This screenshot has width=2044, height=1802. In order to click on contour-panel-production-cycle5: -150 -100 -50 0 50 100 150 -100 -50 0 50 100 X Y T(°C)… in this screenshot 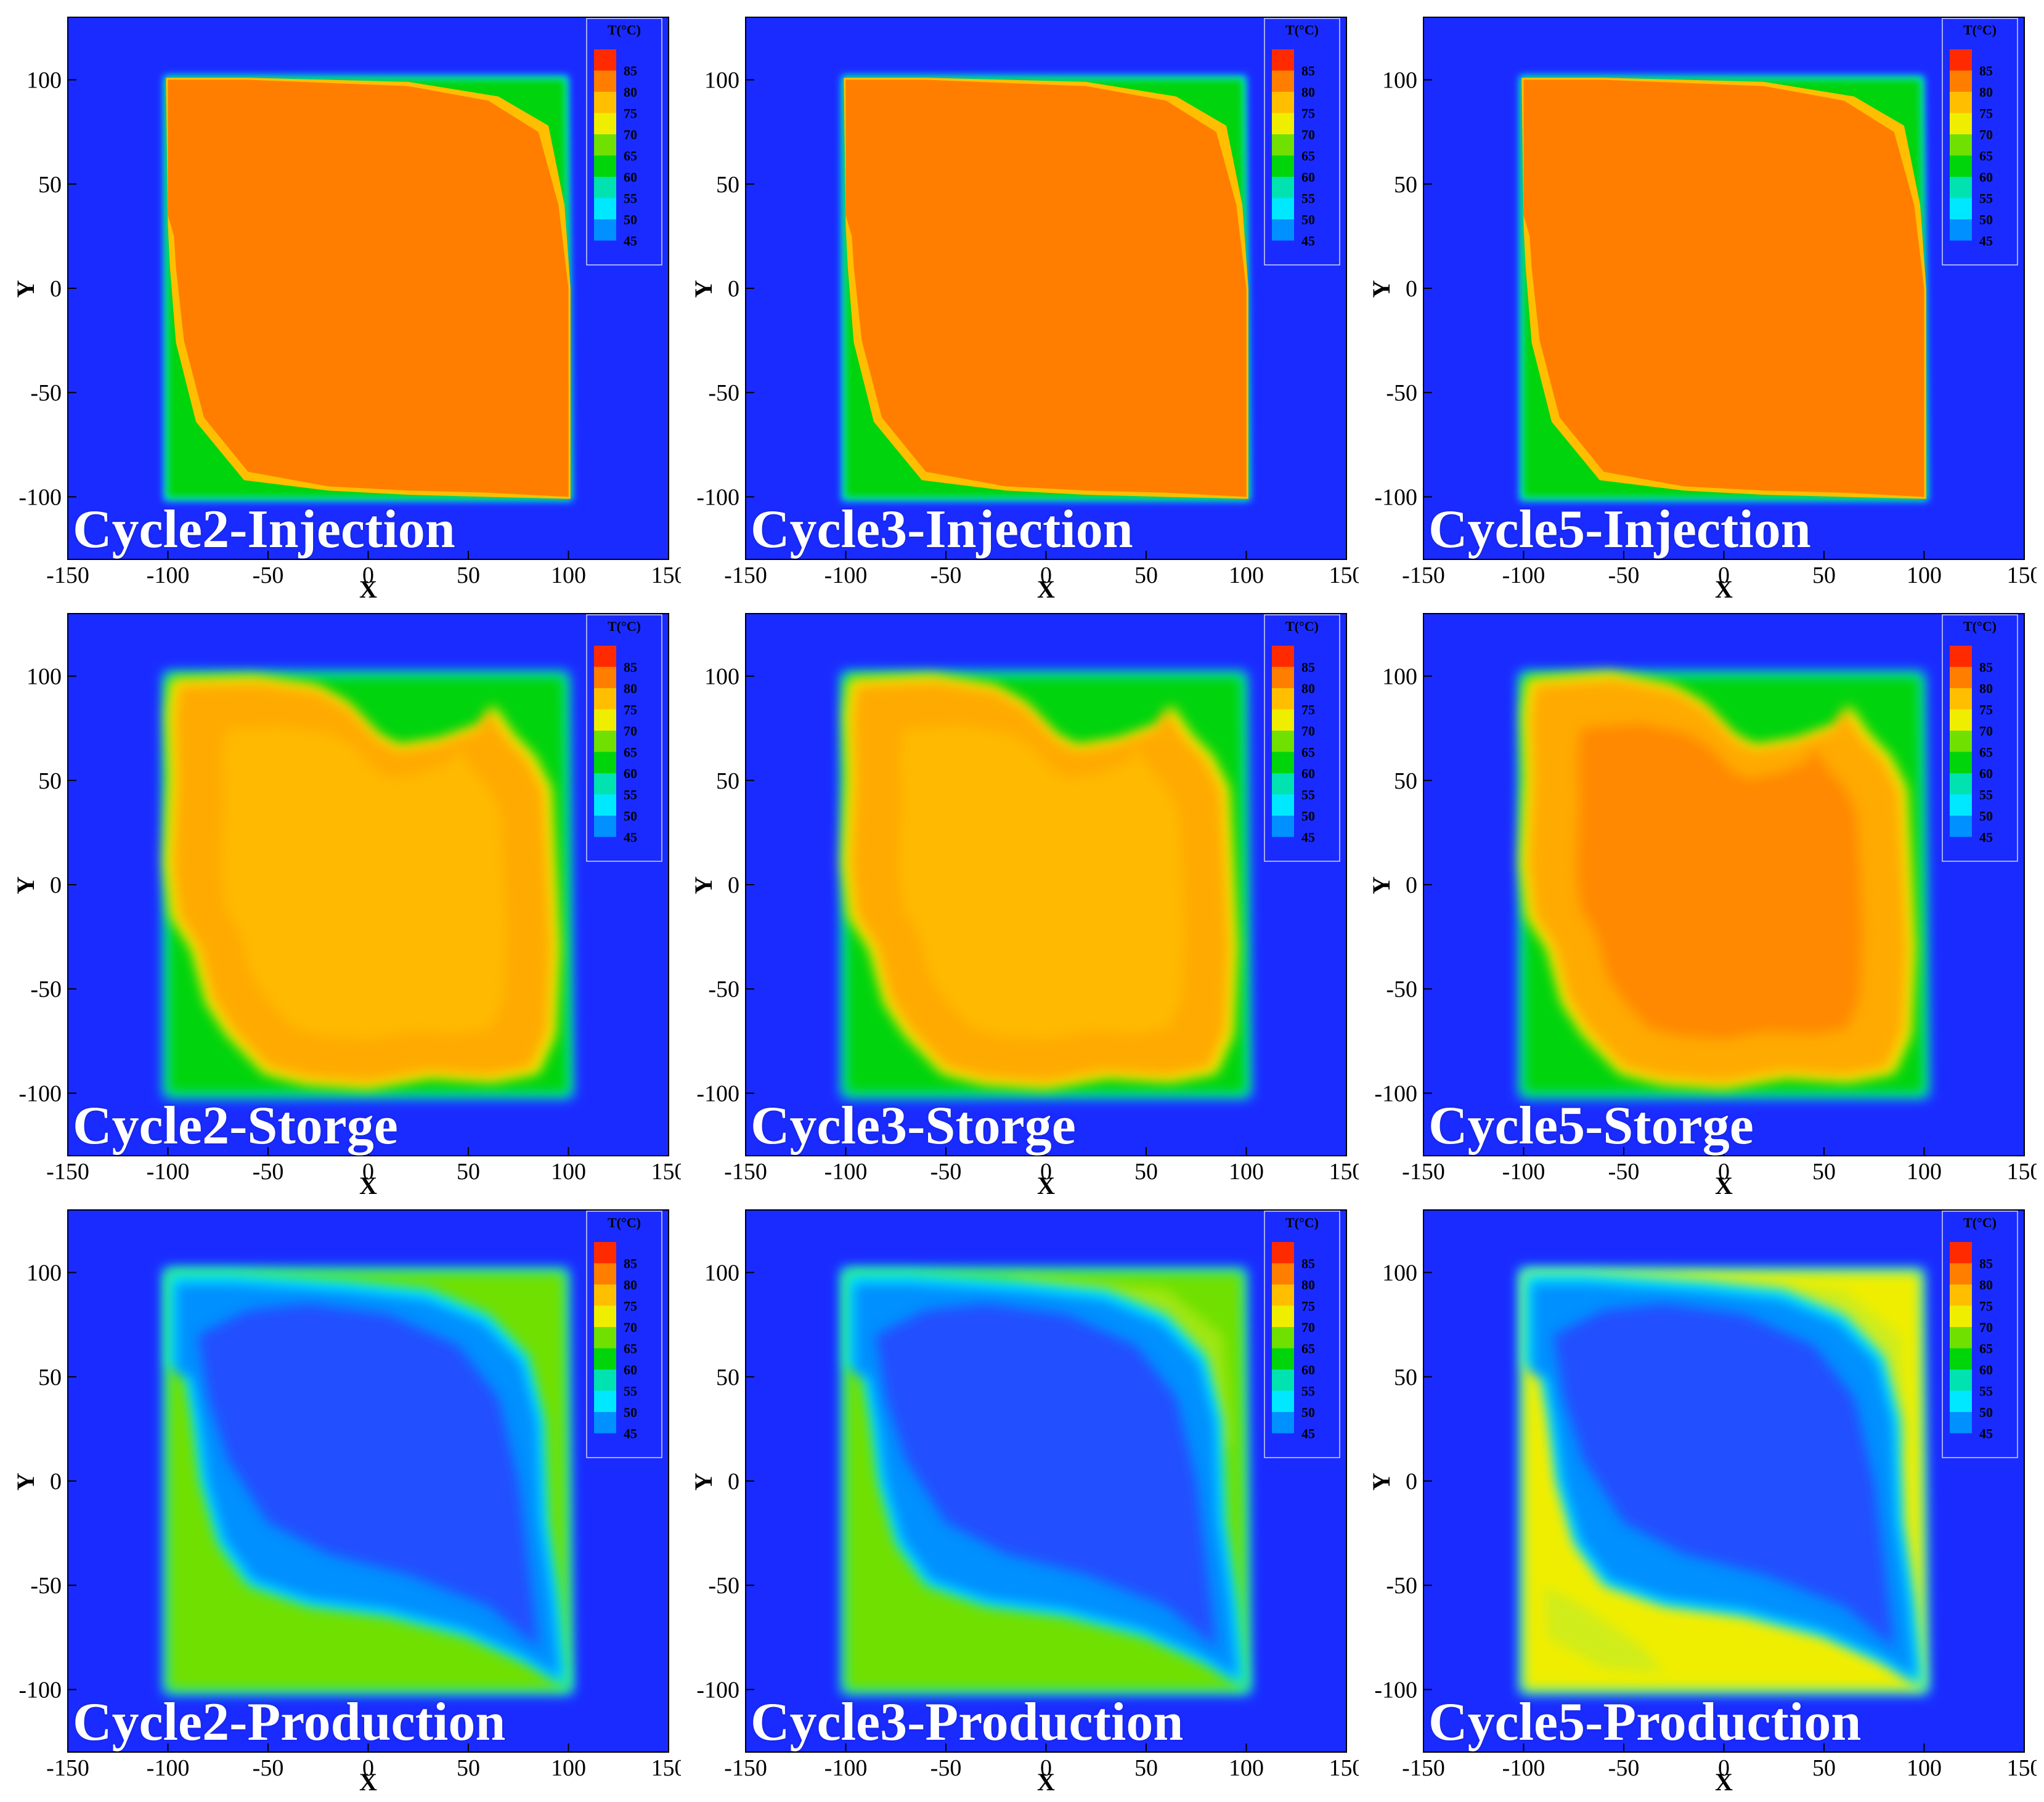, I will do `click(1697, 1493)`.